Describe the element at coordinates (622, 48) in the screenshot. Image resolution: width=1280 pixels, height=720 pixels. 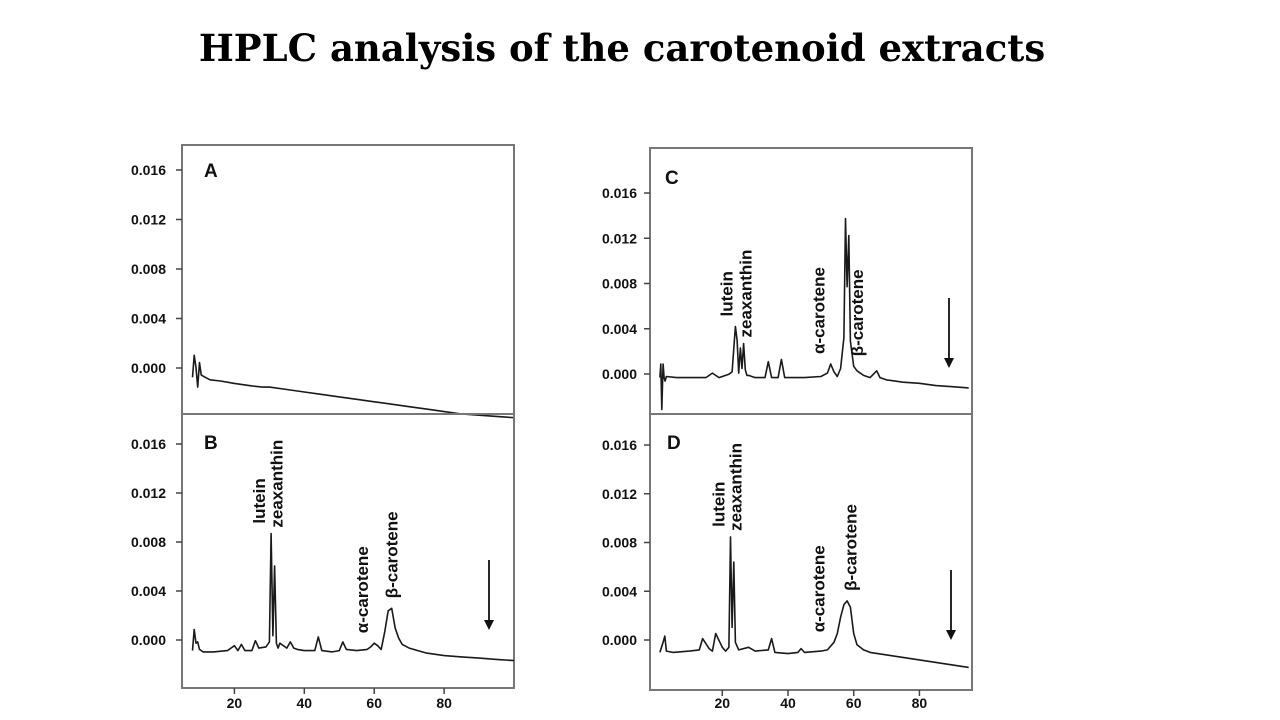
I see `slide-title: HPLC analysis of the carotenoid extracts` at that location.